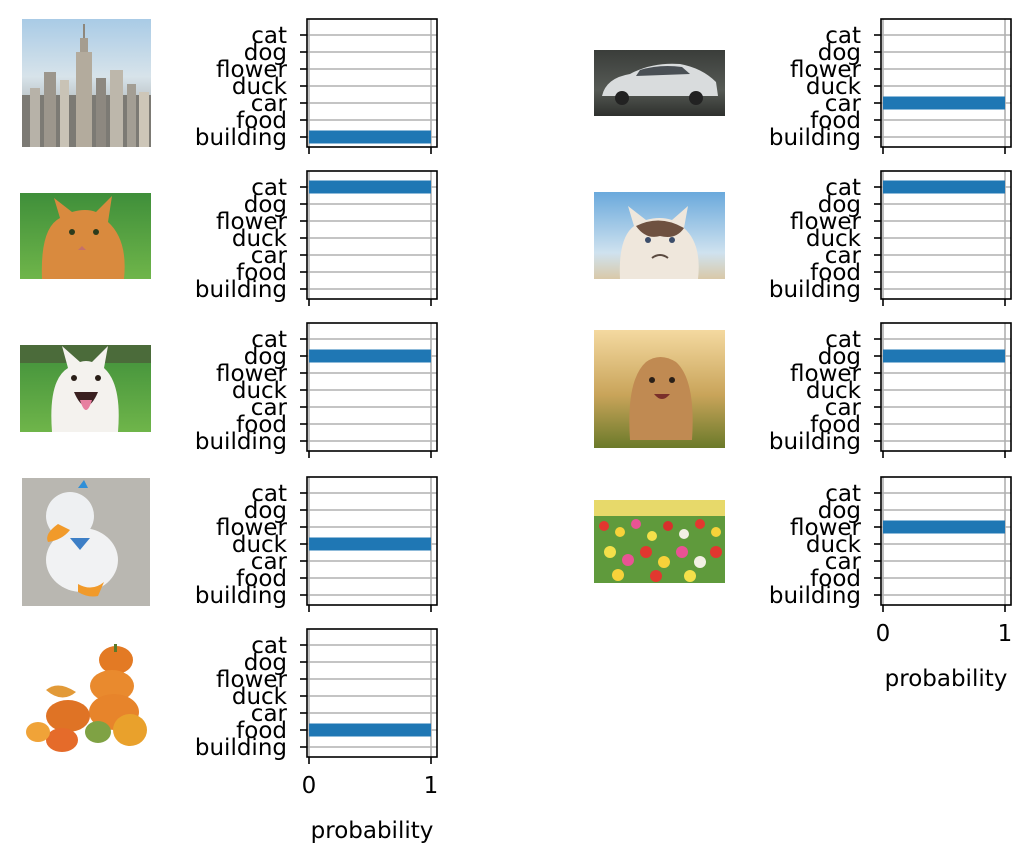 The height and width of the screenshot is (865, 1034). I want to click on orange-cat-photo, so click(85, 236).